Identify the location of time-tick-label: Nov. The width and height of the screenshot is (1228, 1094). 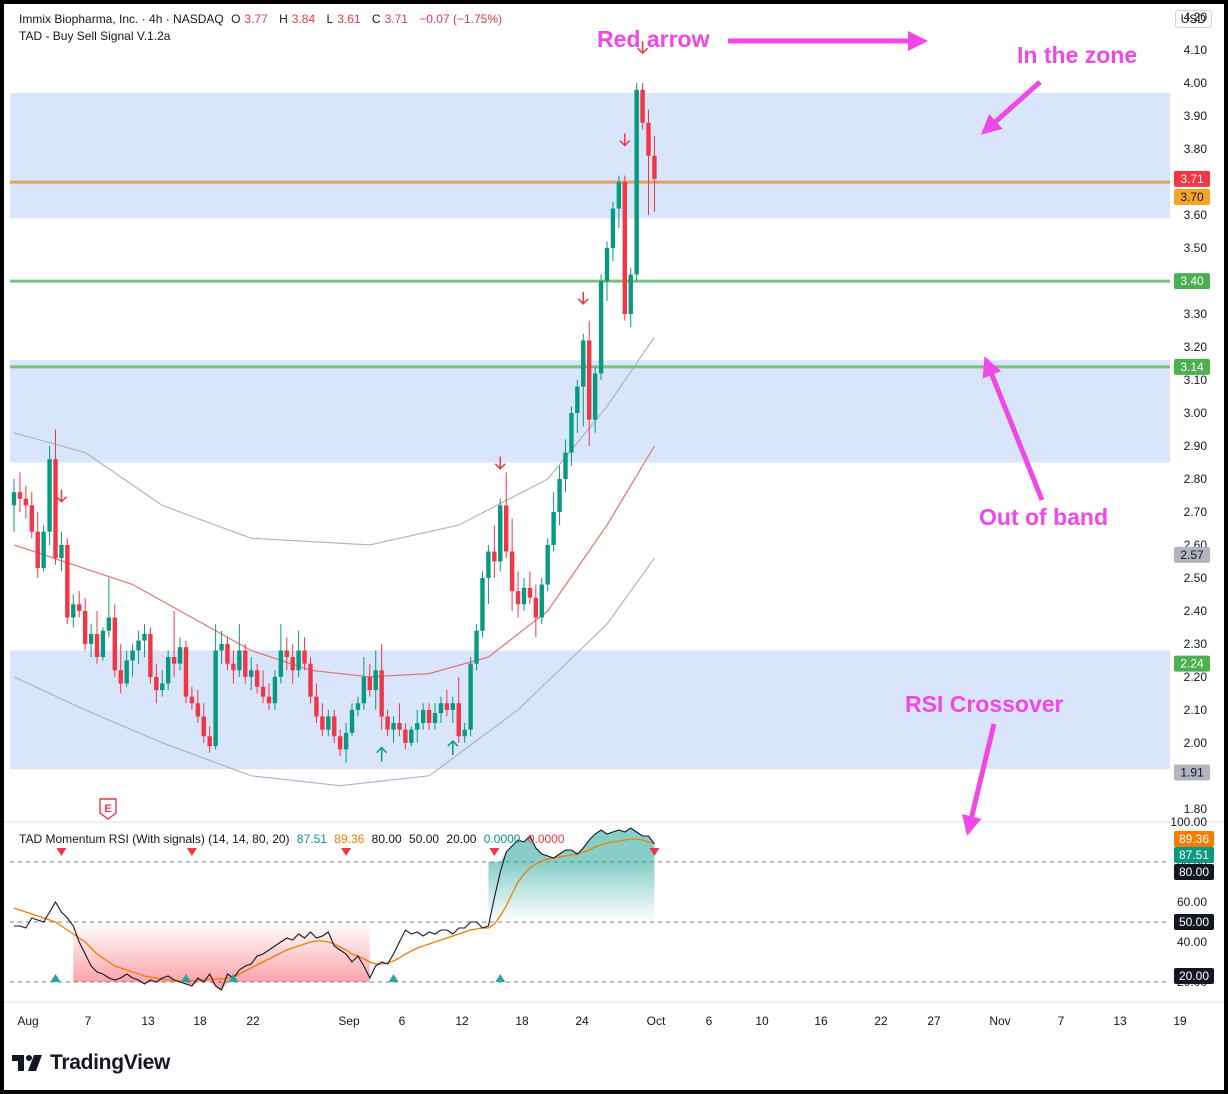
(999, 1021).